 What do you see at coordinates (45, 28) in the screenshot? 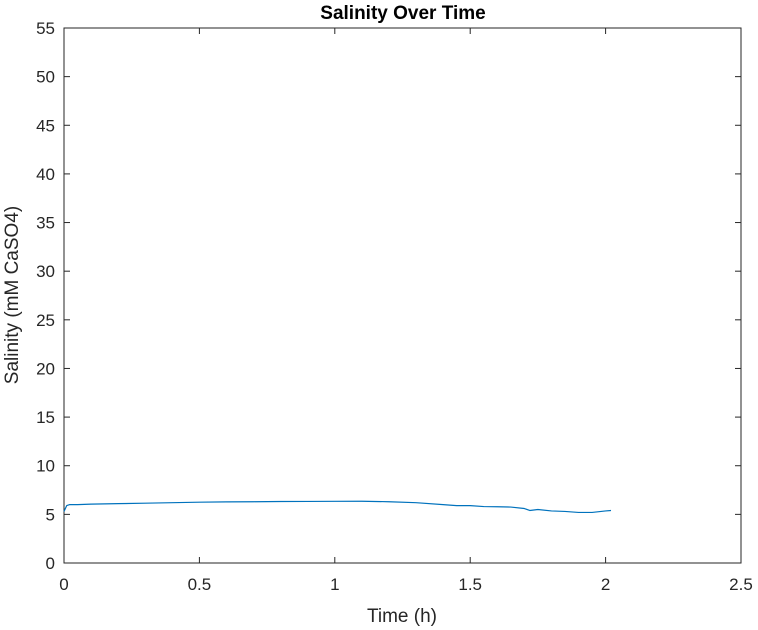
I see `y-tick-label: 55` at bounding box center [45, 28].